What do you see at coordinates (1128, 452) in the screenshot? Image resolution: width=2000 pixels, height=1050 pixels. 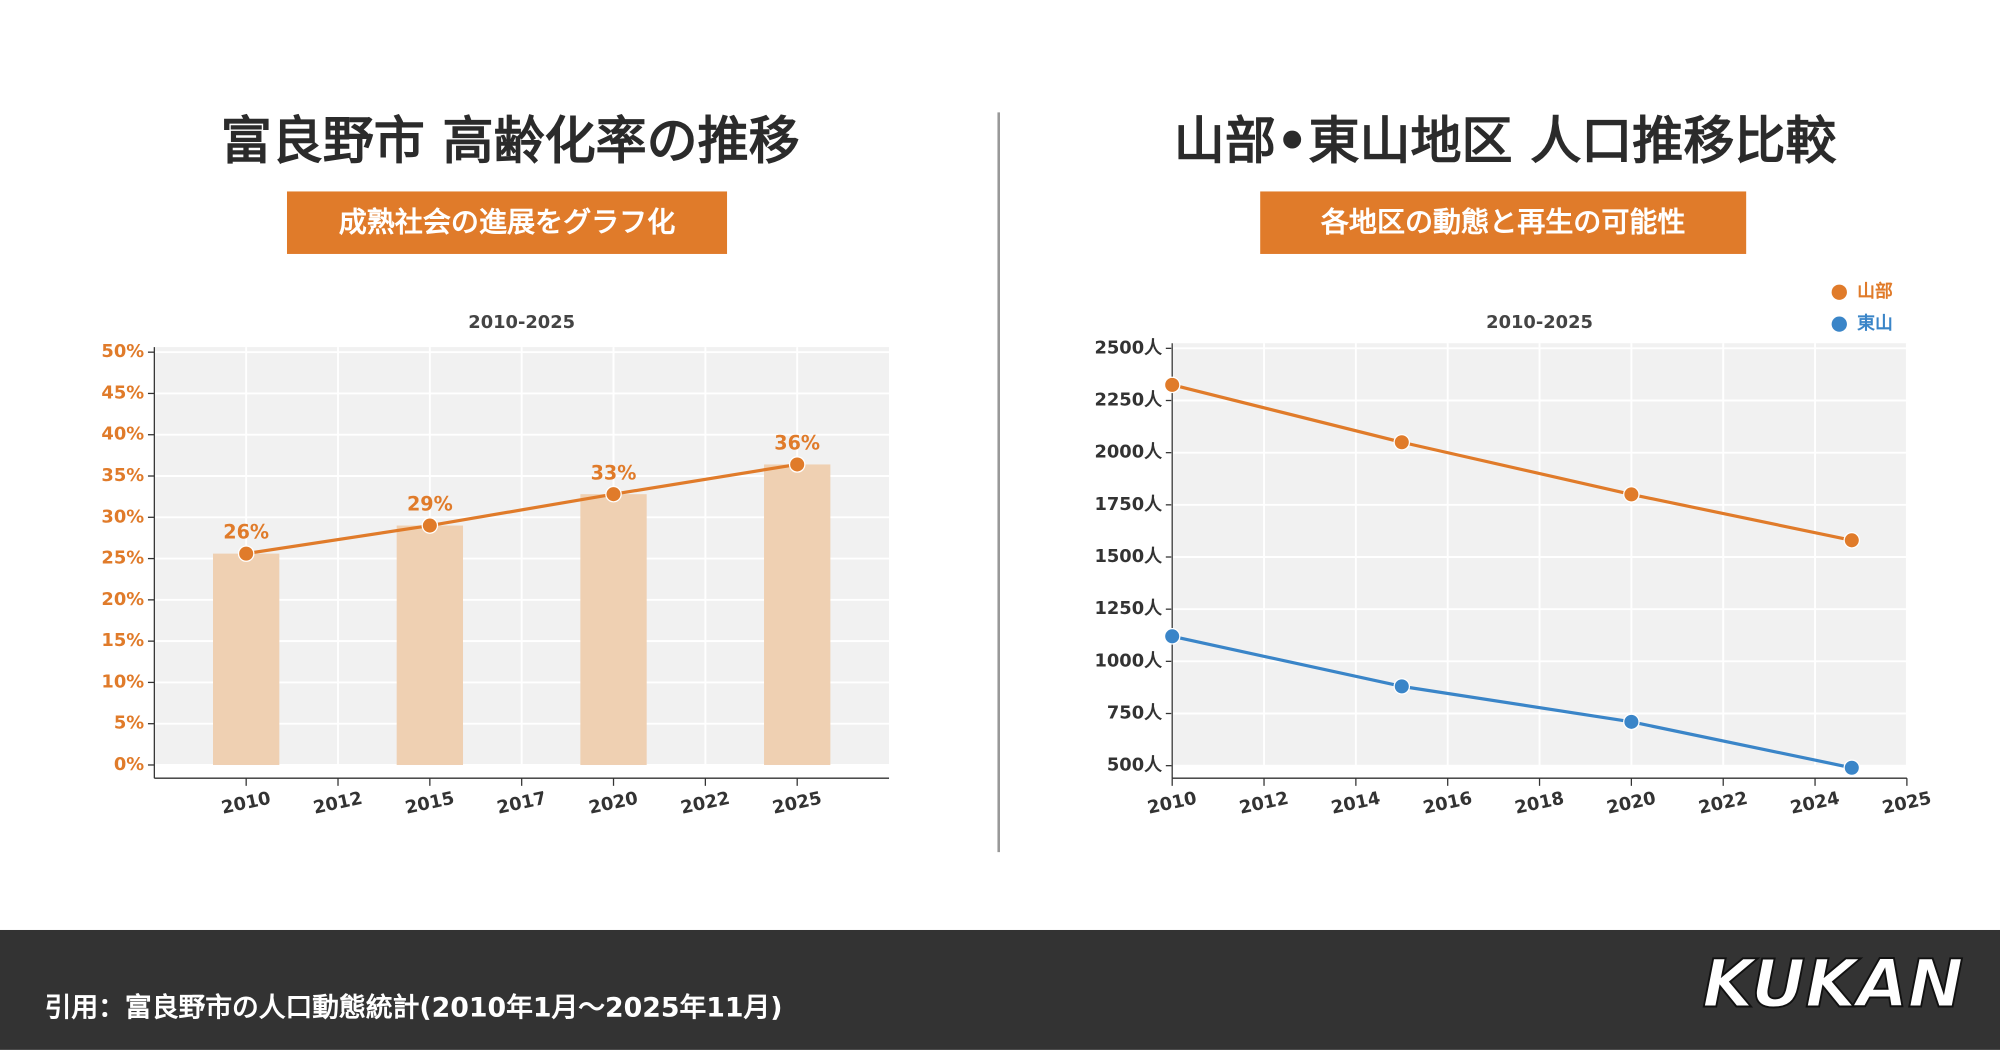 I see `y-tick-label: 2000人` at bounding box center [1128, 452].